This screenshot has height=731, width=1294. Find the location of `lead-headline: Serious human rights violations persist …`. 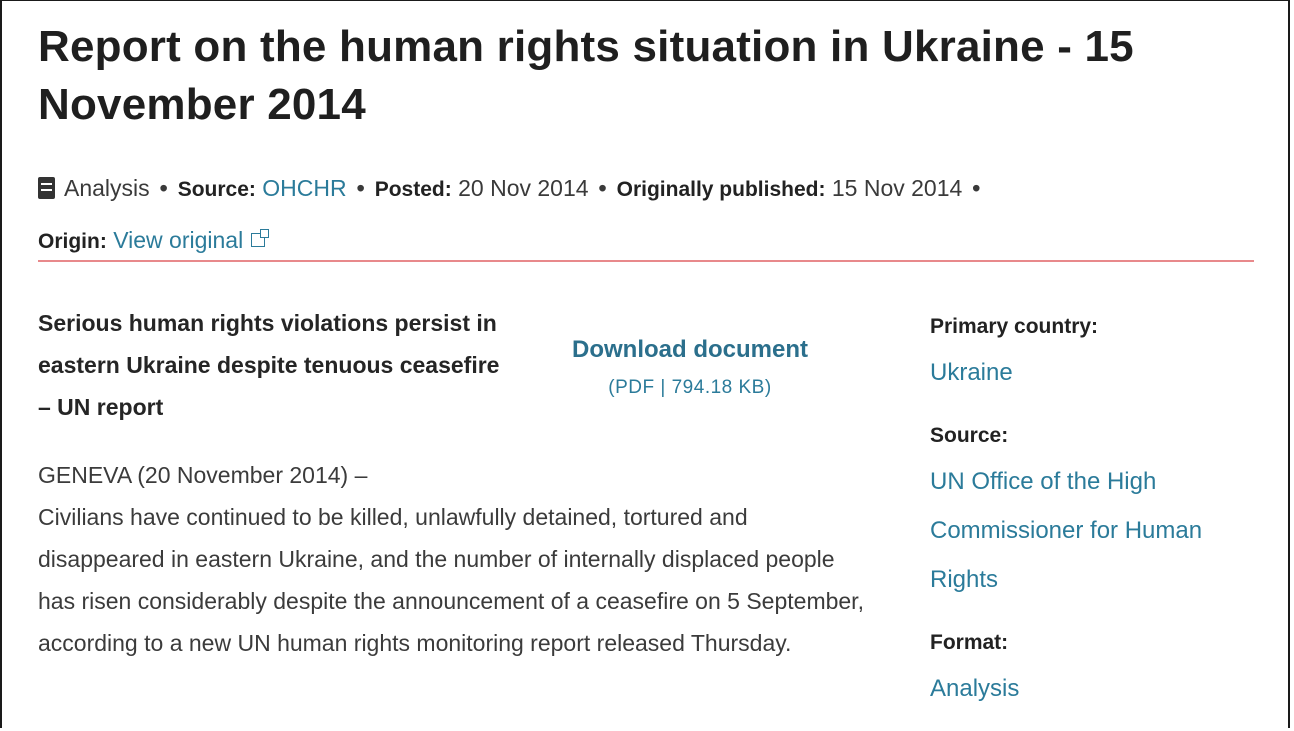

lead-headline: Serious human rights violations persist … is located at coordinates (269, 365).